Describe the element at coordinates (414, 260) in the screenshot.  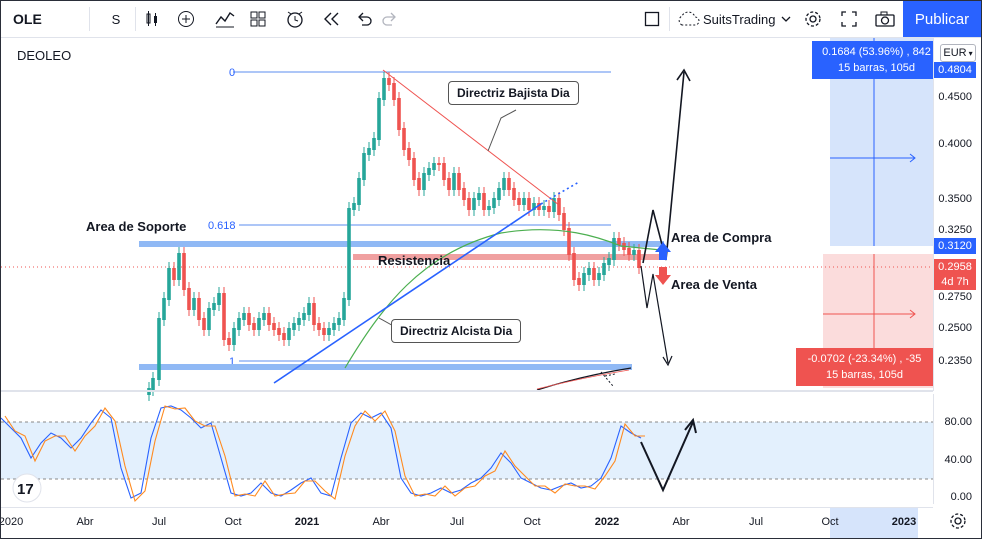
I see `resistance-label: Resistencia` at that location.